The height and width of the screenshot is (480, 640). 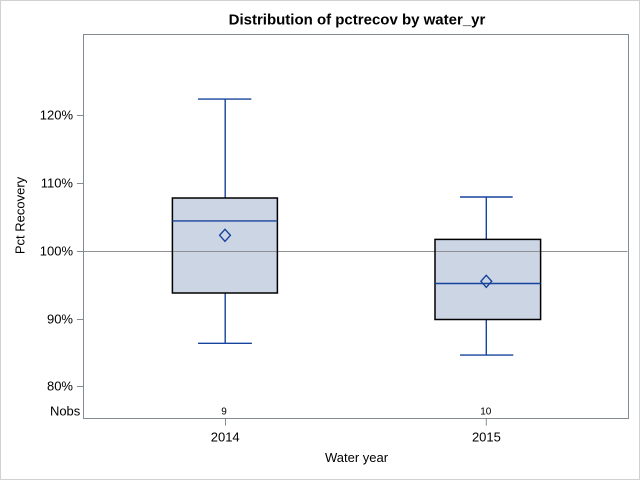 What do you see at coordinates (225, 436) in the screenshot?
I see `svg-text: 2014` at bounding box center [225, 436].